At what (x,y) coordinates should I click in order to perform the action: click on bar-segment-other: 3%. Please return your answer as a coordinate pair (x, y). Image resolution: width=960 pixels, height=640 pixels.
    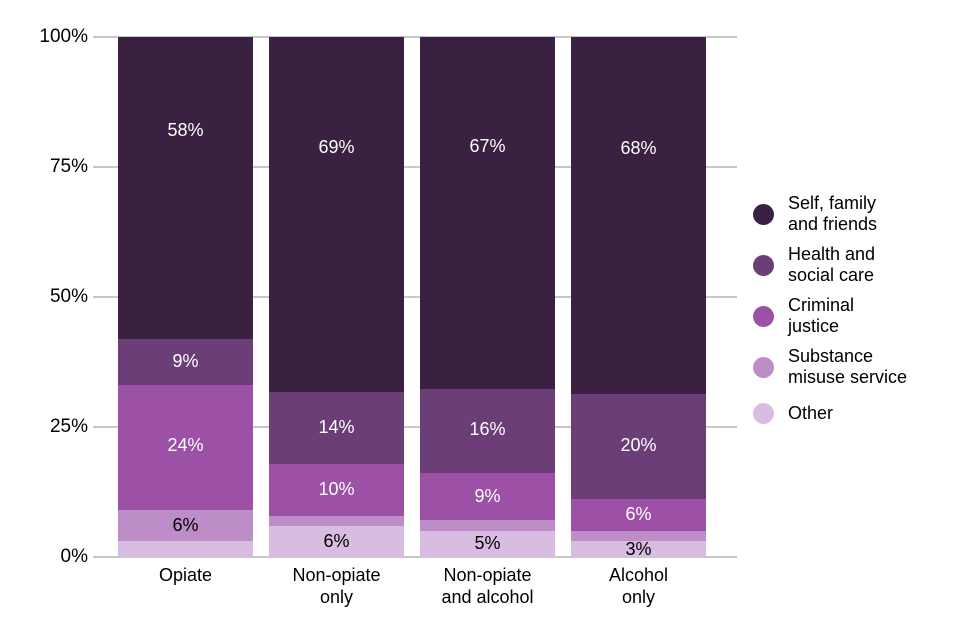
    Looking at the image, I should click on (638, 548).